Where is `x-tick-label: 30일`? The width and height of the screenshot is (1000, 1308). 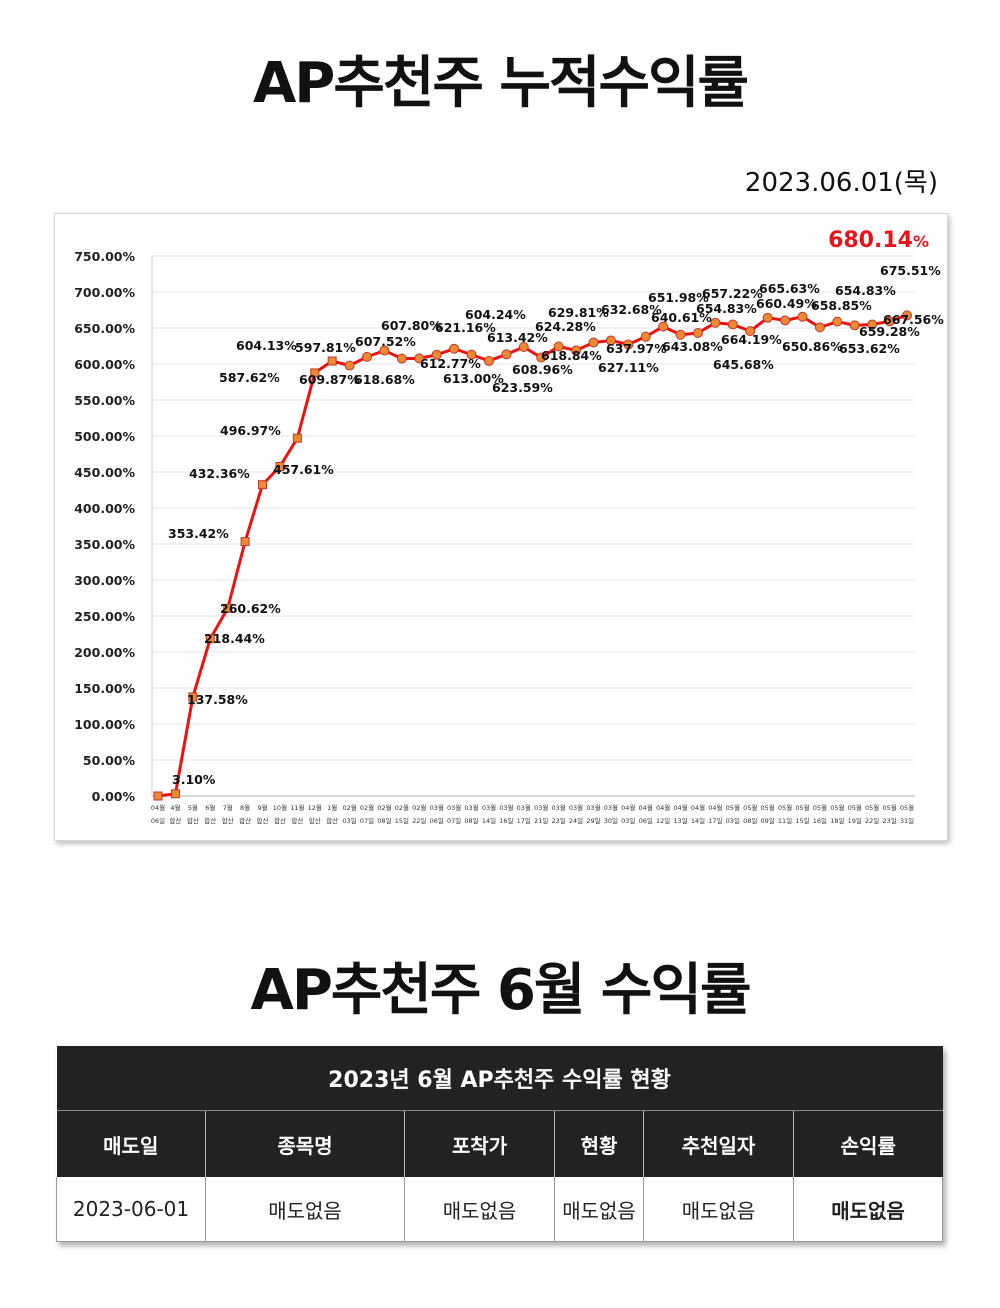
x-tick-label: 30일 is located at coordinates (611, 820).